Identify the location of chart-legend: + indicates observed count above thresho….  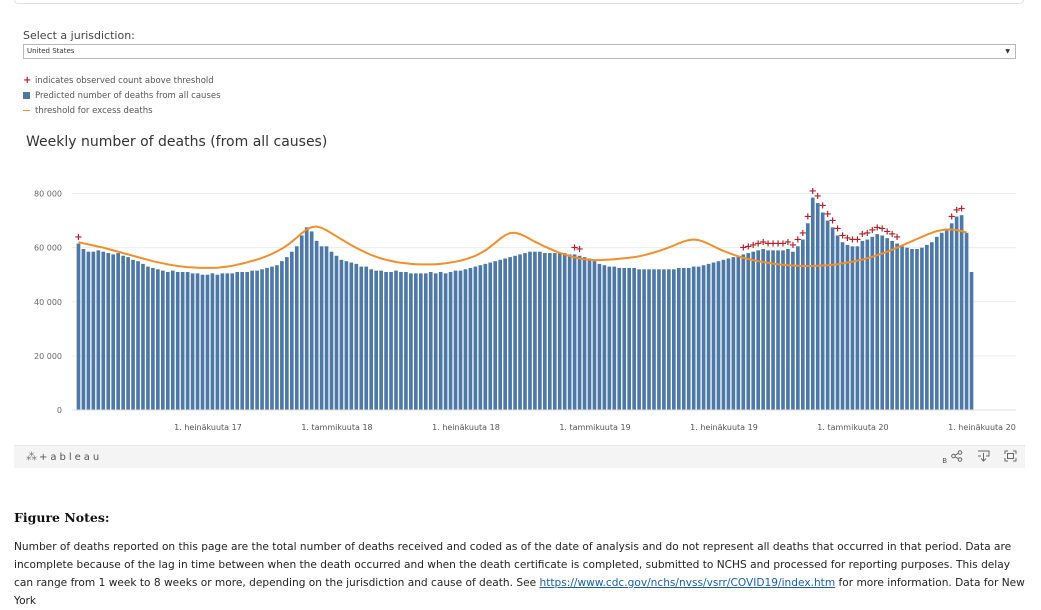
(122, 95).